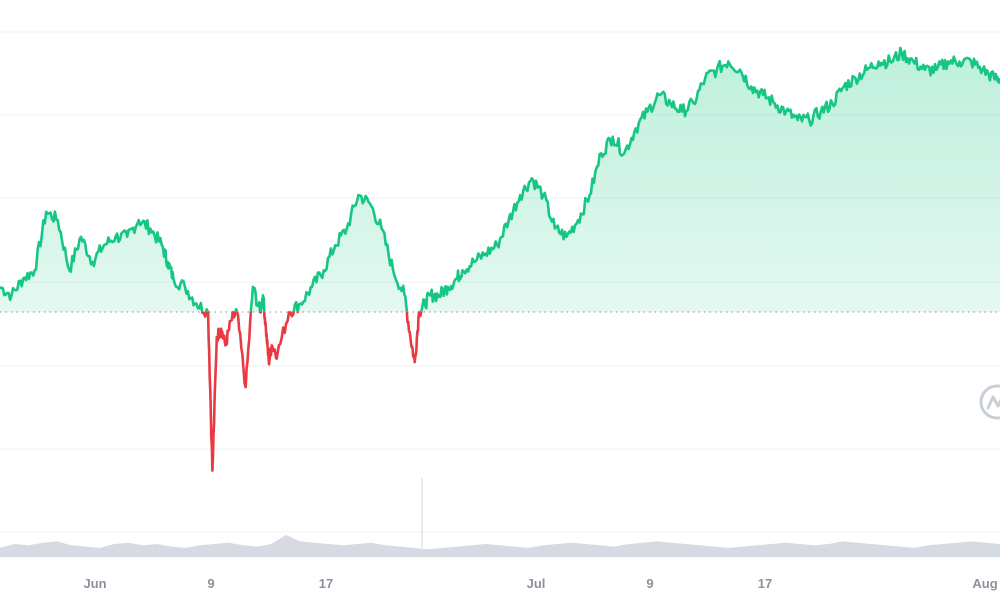 This screenshot has width=1000, height=600. What do you see at coordinates (984, 583) in the screenshot?
I see `x-tick-label: Aug` at bounding box center [984, 583].